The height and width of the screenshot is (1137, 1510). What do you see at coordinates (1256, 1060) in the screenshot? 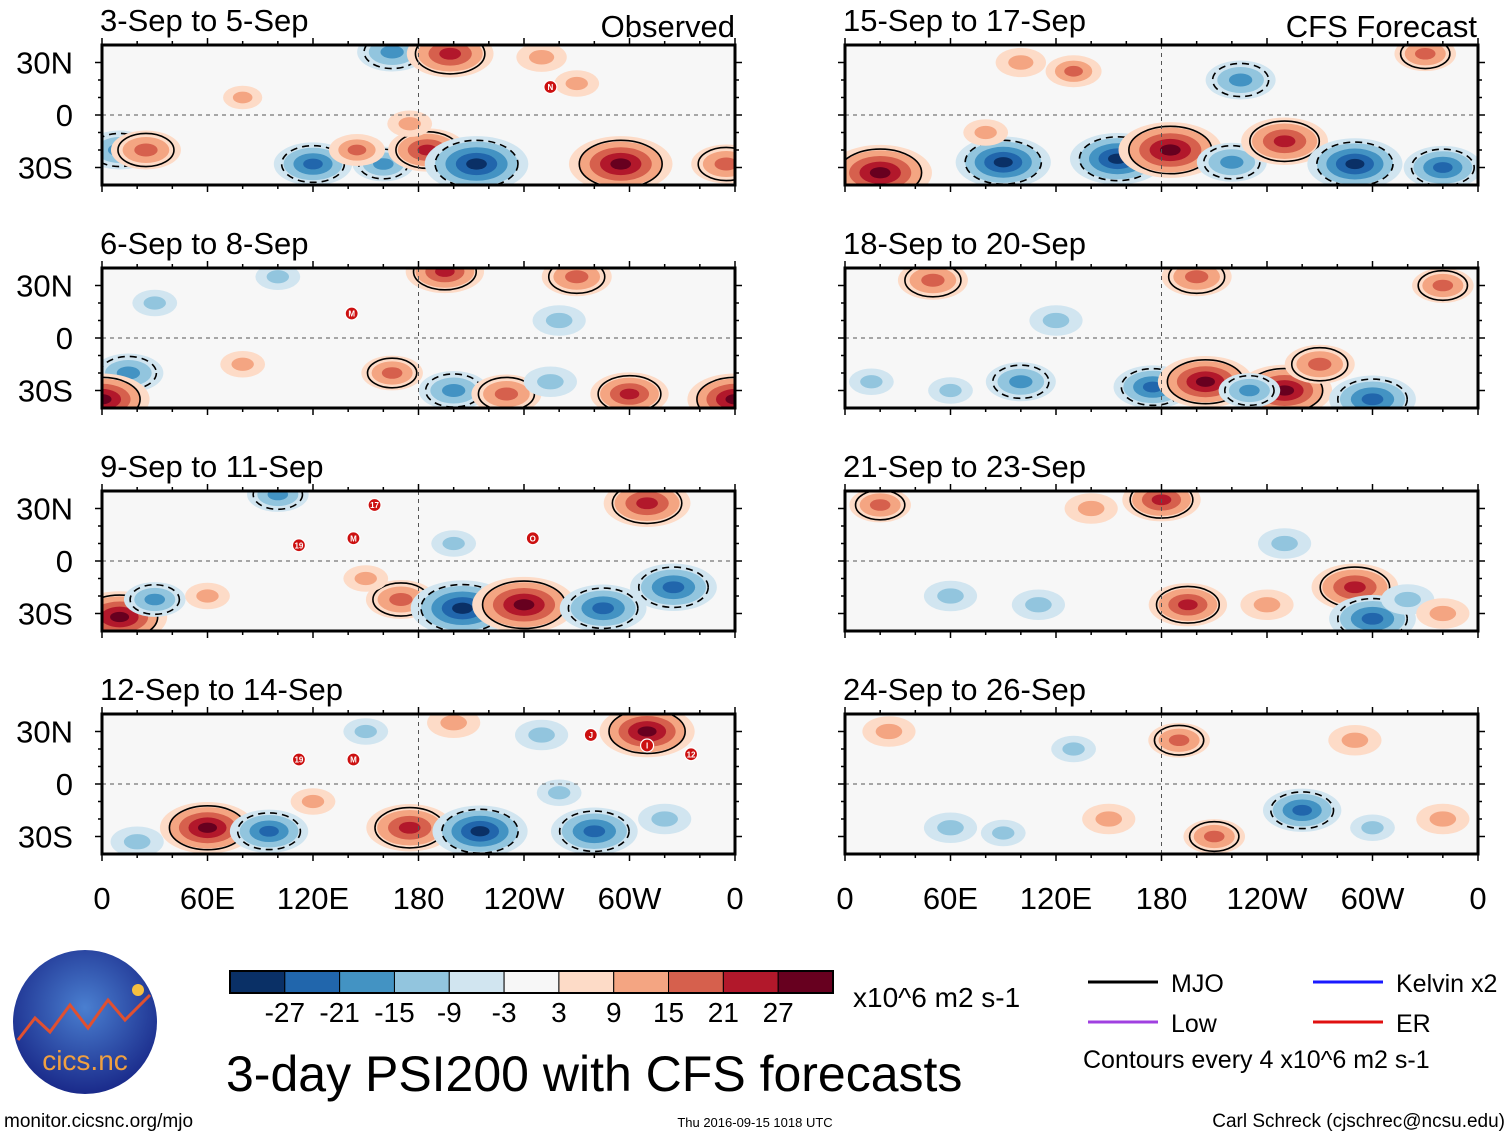
I see `contour-note: Contours every 4 x10^6 m2 s-1` at bounding box center [1256, 1060].